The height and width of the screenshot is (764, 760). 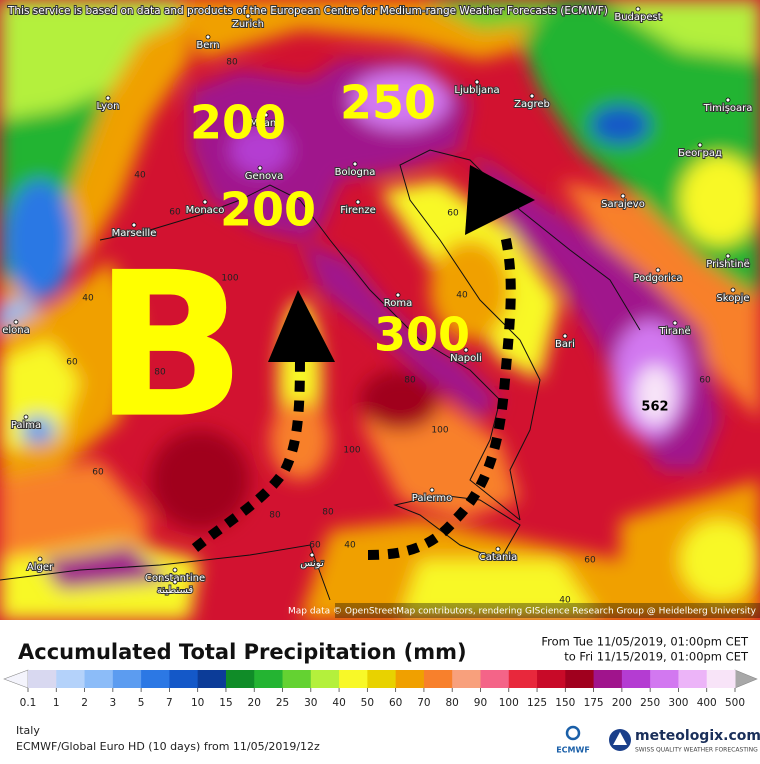 What do you see at coordinates (727, 264) in the screenshot?
I see `city-label: Prishtinë` at bounding box center [727, 264].